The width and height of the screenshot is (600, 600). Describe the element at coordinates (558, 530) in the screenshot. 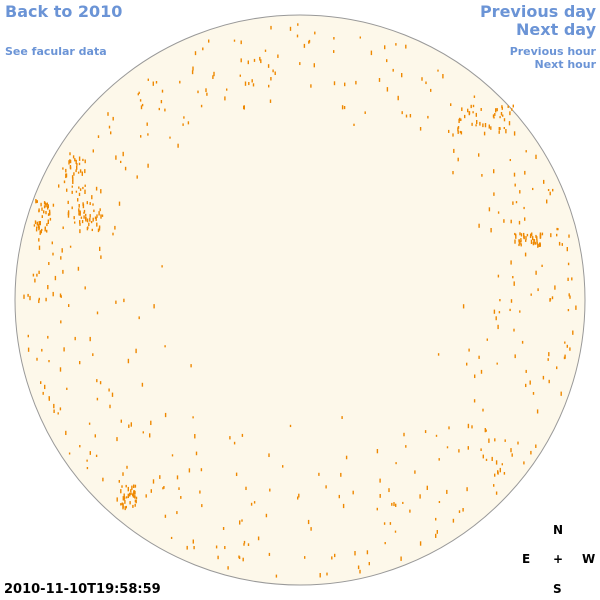

I see `compass-north: N` at that location.